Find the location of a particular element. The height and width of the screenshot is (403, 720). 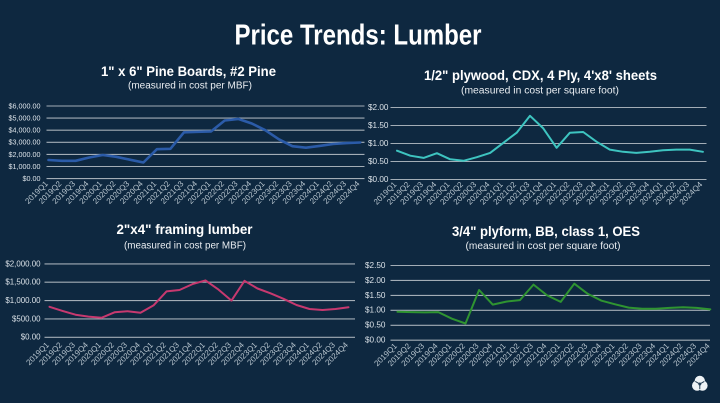

svg-text: 1" x 6" Pine Boards, #2 Pine is located at coordinates (188, 71).